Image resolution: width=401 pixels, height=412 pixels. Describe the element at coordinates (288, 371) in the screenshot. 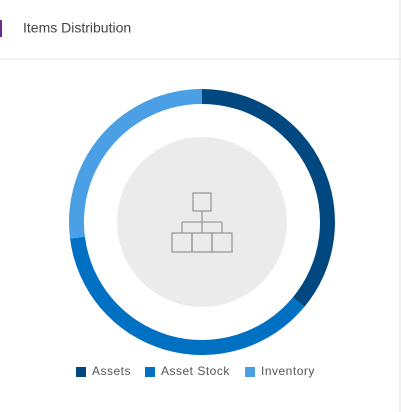

I see `legend-label: Inventory` at that location.